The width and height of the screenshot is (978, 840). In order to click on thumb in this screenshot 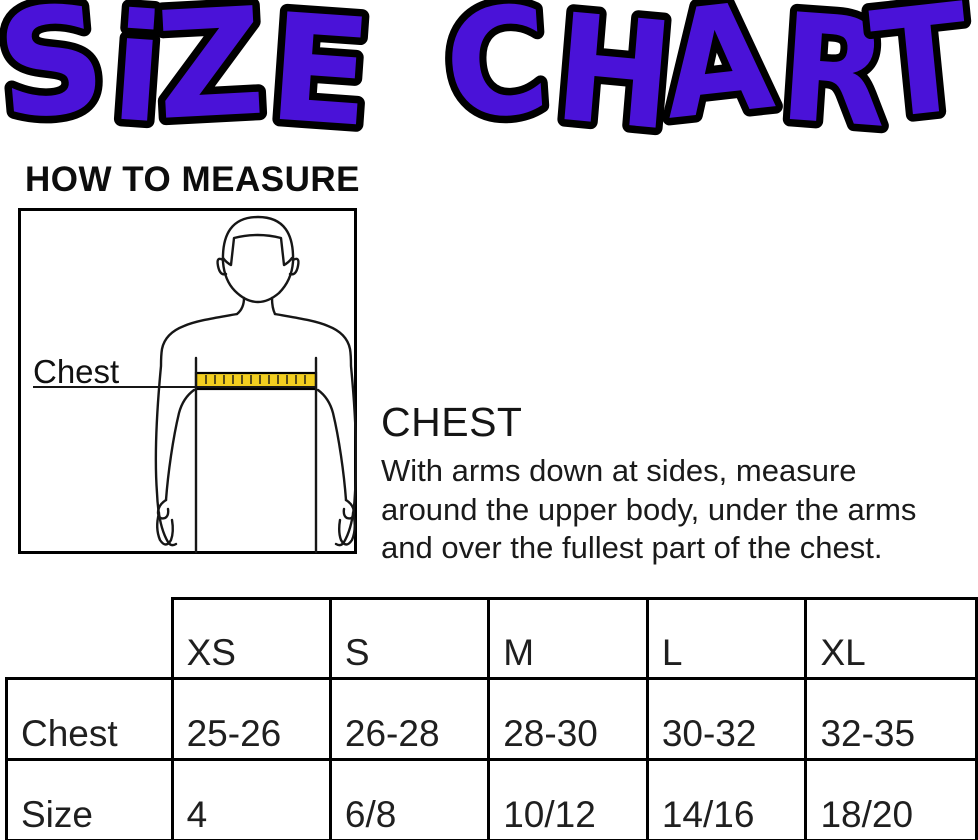, I will do `click(163, 509)`.